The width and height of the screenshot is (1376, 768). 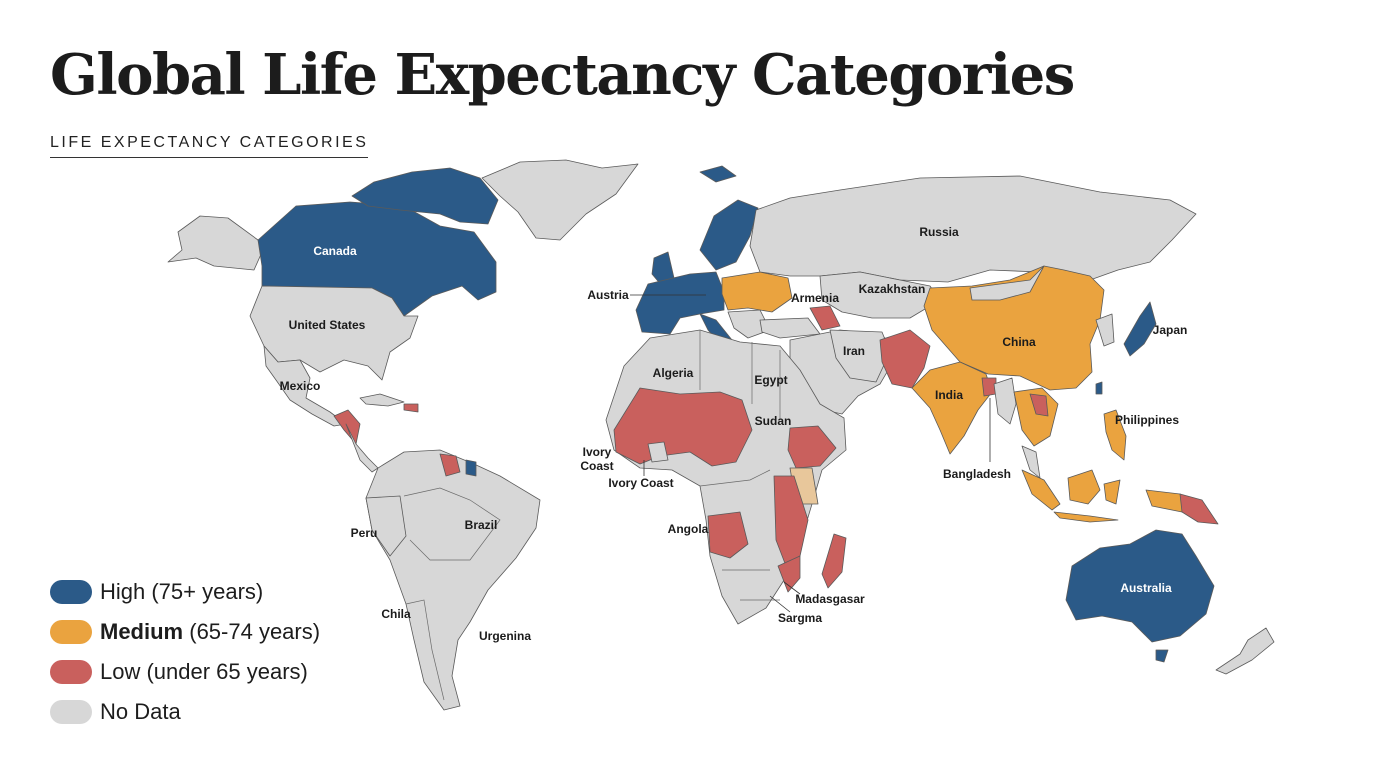 What do you see at coordinates (792, 588) in the screenshot?
I see `leader-madasgasar` at bounding box center [792, 588].